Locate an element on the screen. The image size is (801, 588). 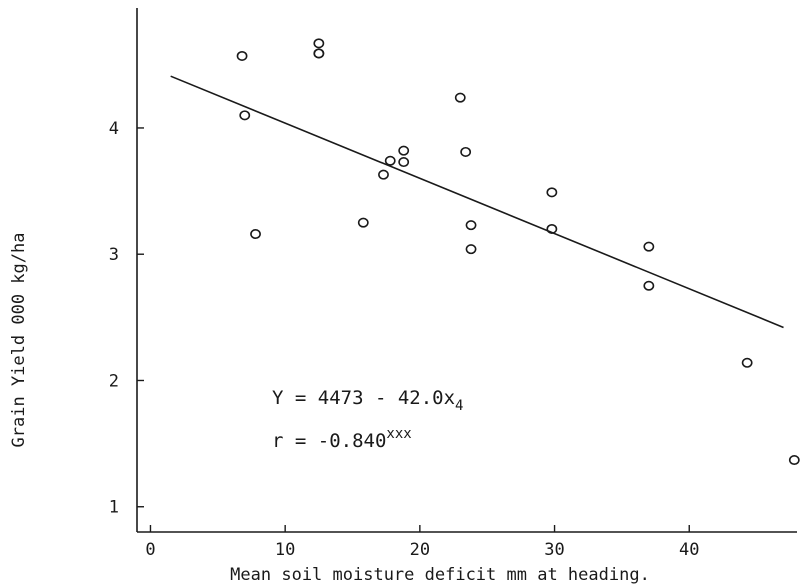
y-tick-label: 1 is located at coordinates (114, 508).